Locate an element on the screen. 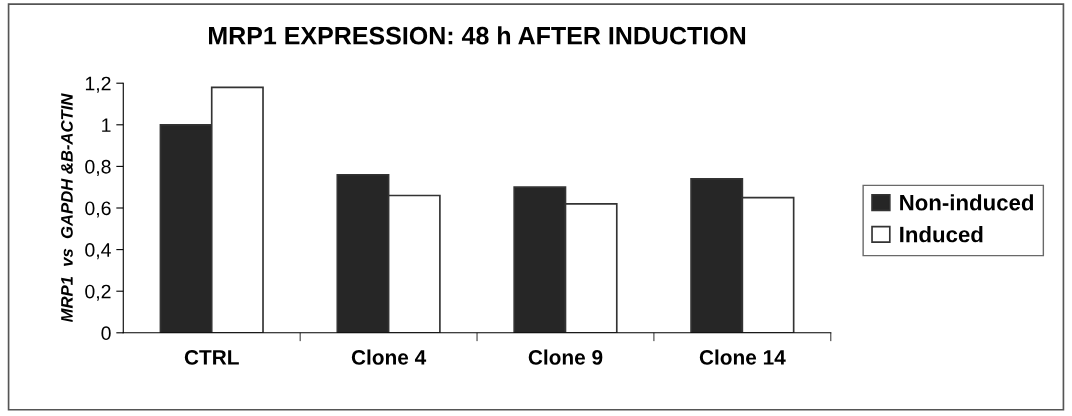 This screenshot has width=1072, height=416. y-axis-title: MRP1 vs GAPDH &B-ACTIN is located at coordinates (67, 208).